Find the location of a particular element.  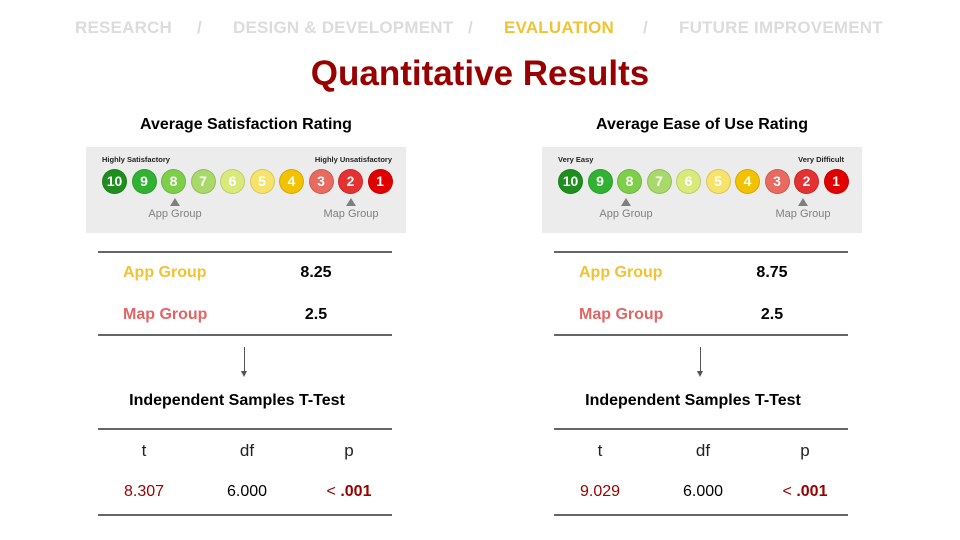

page-title: Quantitative Results is located at coordinates (480, 73).